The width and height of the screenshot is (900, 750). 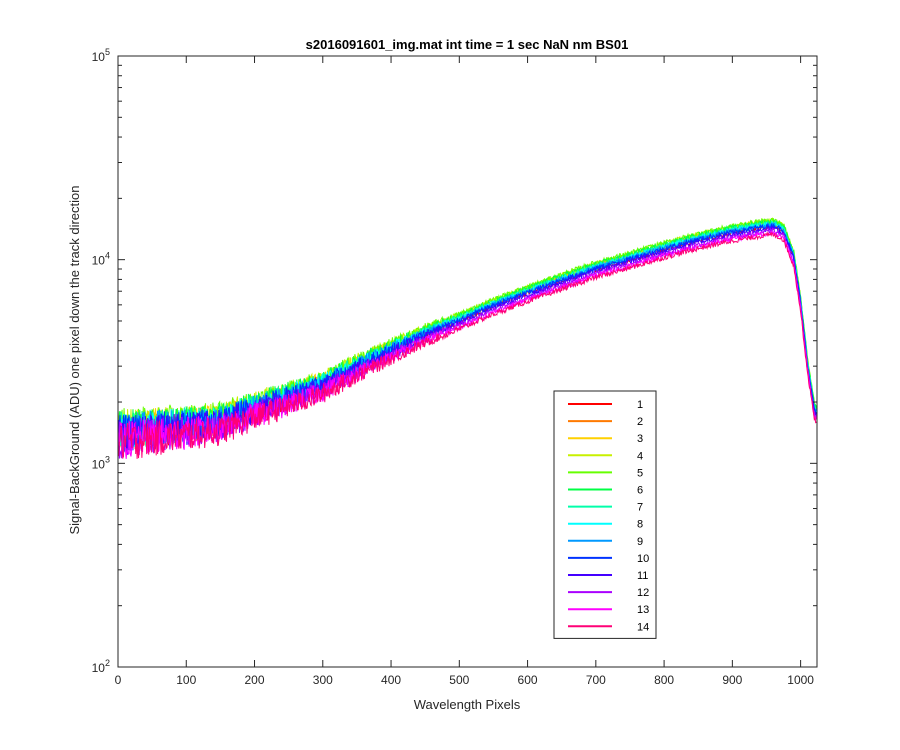 I want to click on x-tick-label: 400, so click(x=391, y=680).